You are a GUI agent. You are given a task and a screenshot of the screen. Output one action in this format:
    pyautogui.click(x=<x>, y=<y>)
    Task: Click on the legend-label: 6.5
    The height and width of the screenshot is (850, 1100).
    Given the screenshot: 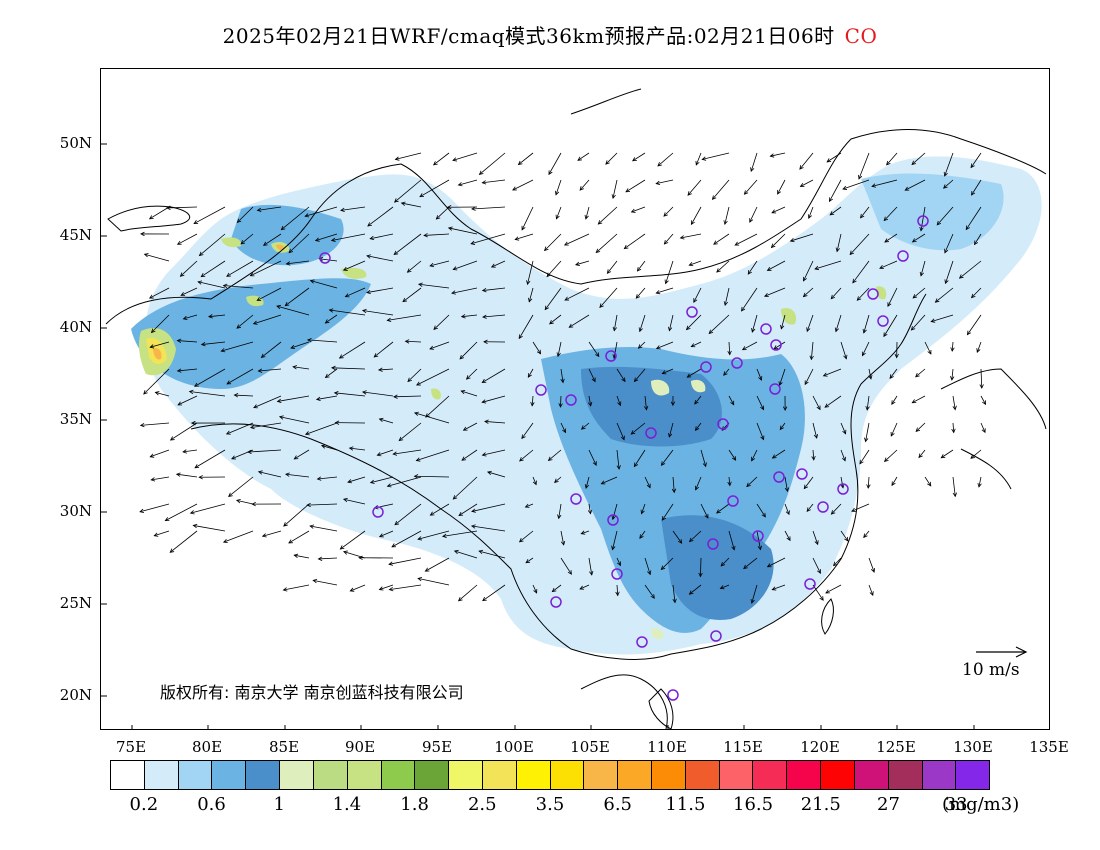 What is the action you would take?
    pyautogui.click(x=618, y=804)
    